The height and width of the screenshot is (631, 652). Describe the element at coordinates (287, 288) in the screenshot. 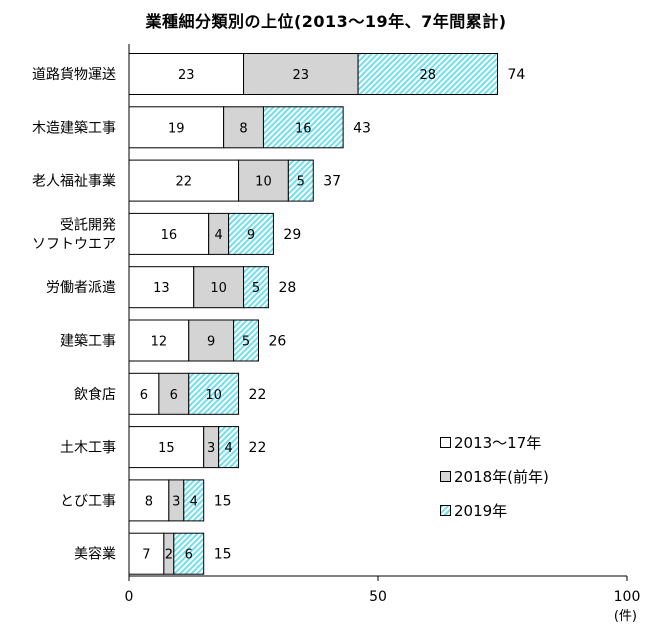

I see `total-label: 28` at that location.